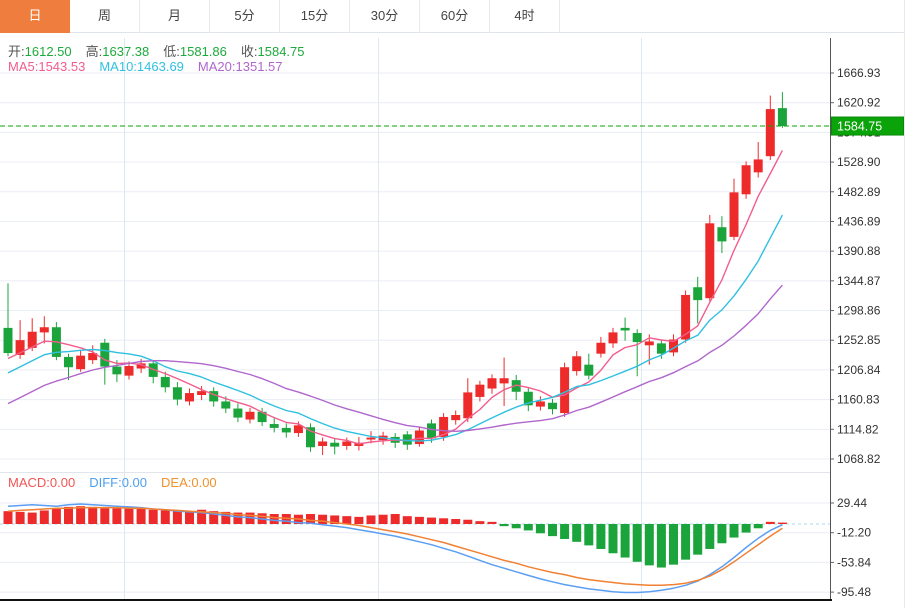  What do you see at coordinates (859, 459) in the screenshot?
I see `y-axis-label: 1068.82` at bounding box center [859, 459].